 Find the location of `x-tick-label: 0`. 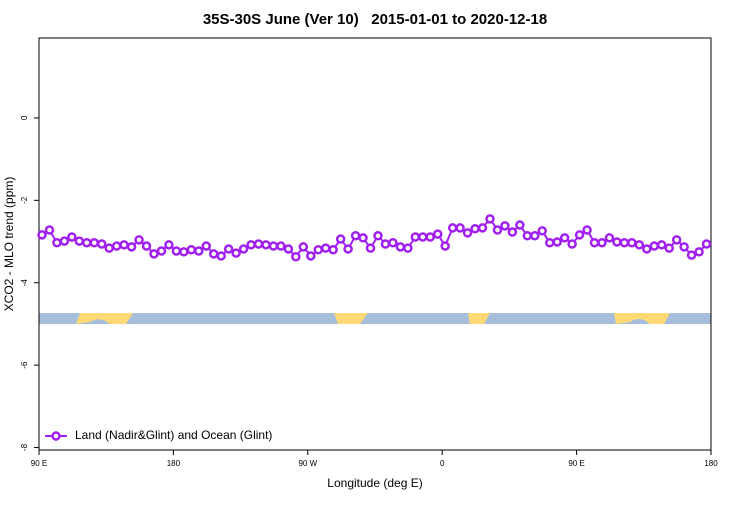

x-tick-label: 0 is located at coordinates (442, 463).